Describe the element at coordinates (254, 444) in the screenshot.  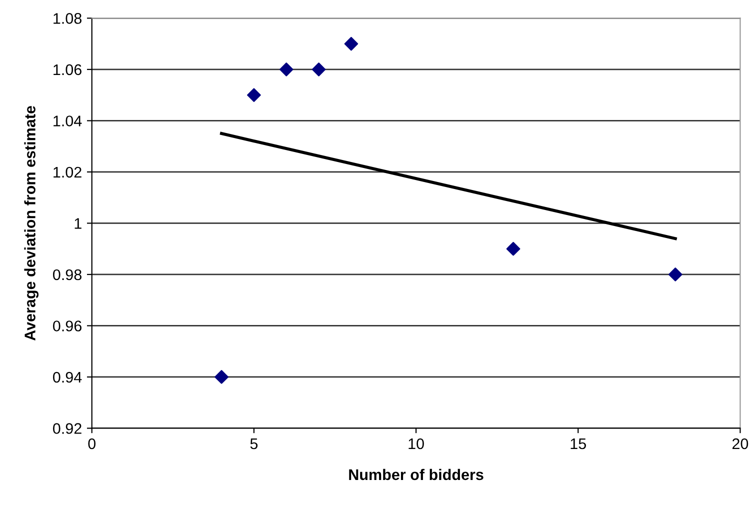
I see `x-tick-label: 5` at that location.